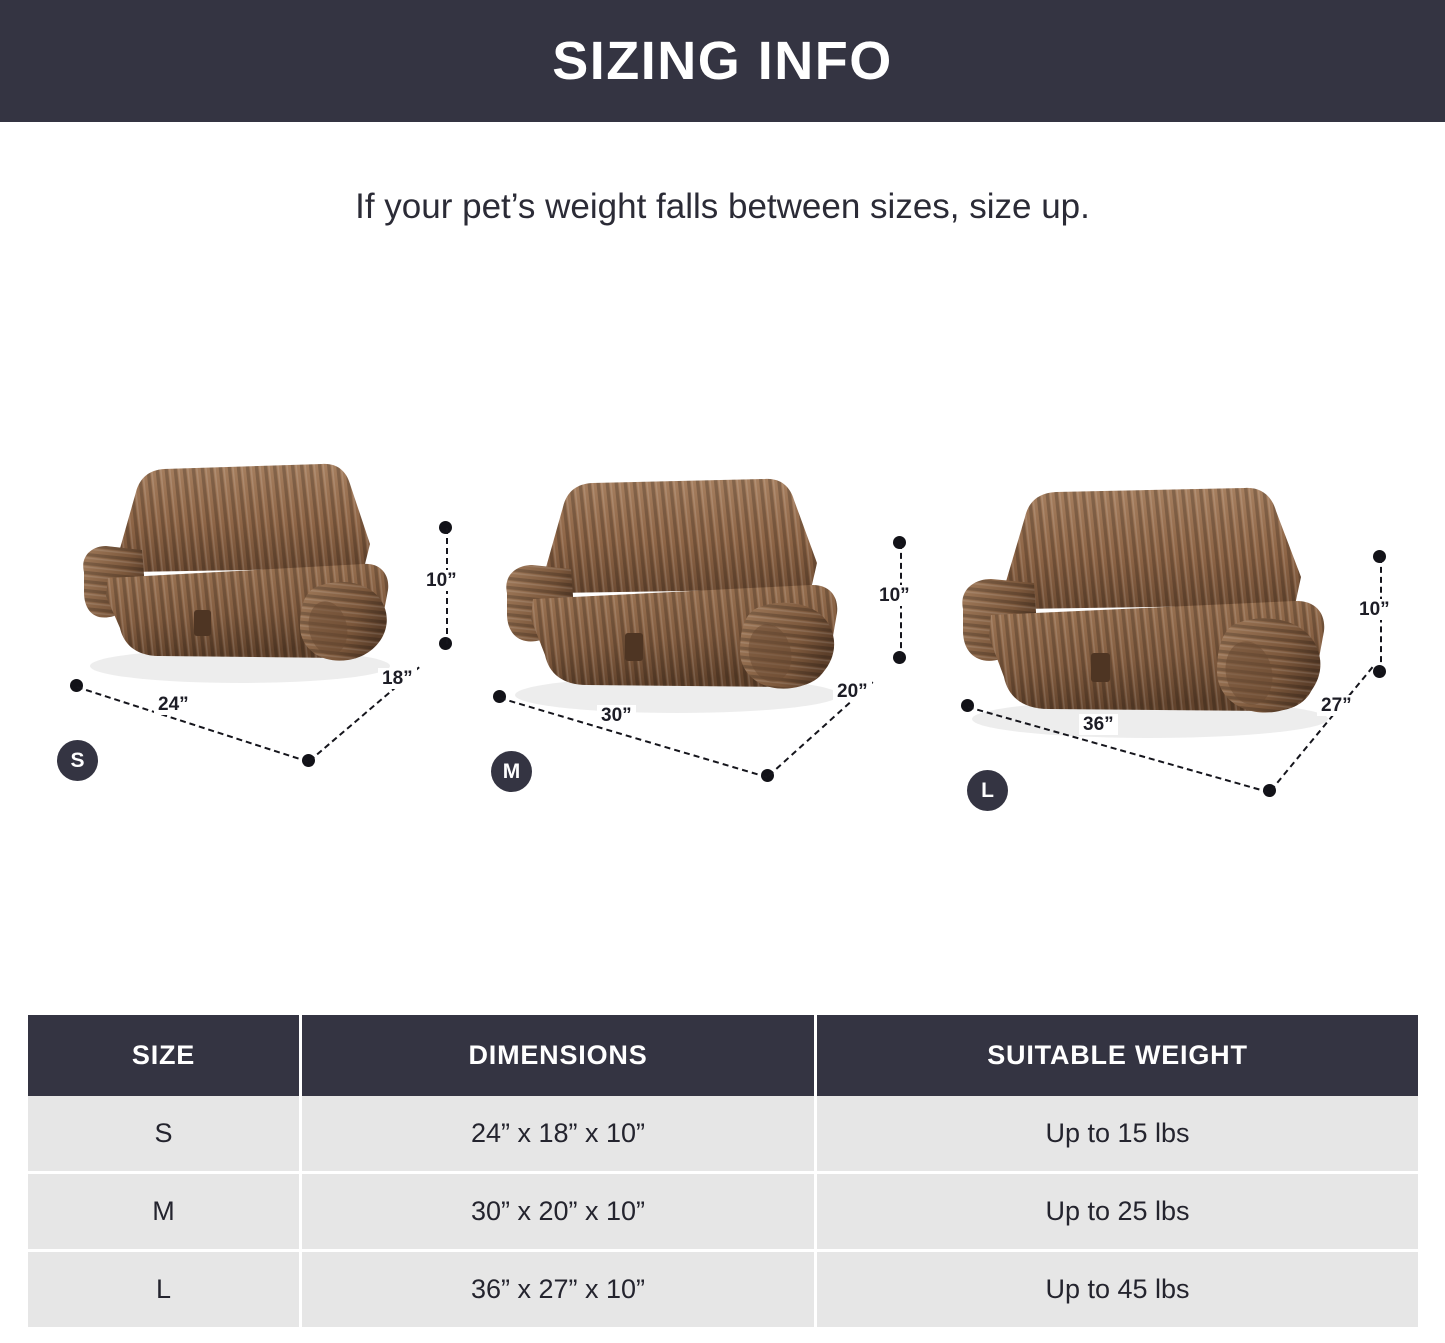 The height and width of the screenshot is (1343, 1445). I want to click on dim-label-height-medium: 10”, so click(894, 595).